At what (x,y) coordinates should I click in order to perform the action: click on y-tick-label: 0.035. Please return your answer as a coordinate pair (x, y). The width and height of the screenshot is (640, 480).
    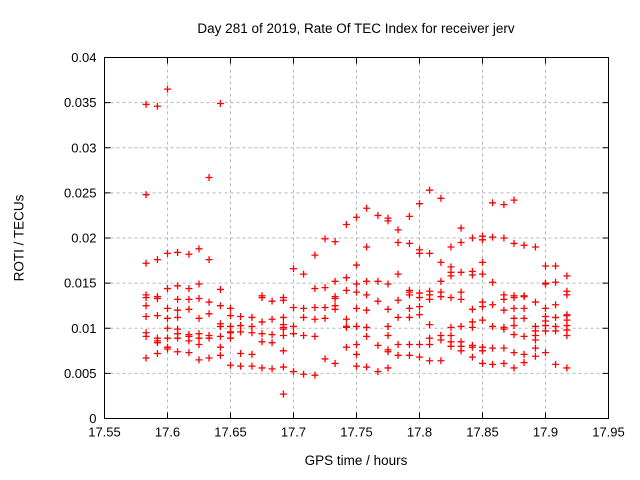
    Looking at the image, I should click on (80, 102).